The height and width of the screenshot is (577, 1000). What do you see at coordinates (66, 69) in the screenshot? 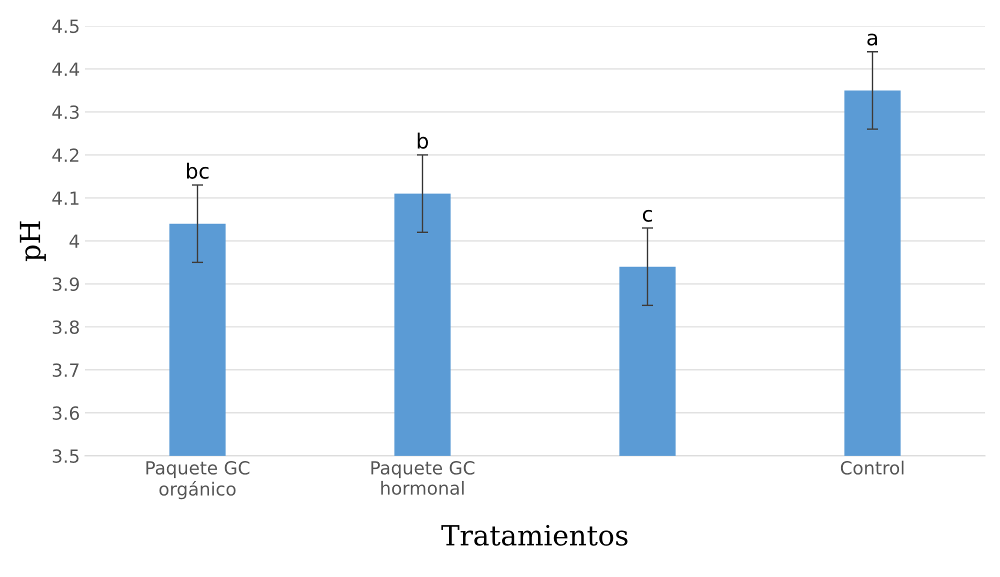
I see `y-tick-label: 4.4` at bounding box center [66, 69].